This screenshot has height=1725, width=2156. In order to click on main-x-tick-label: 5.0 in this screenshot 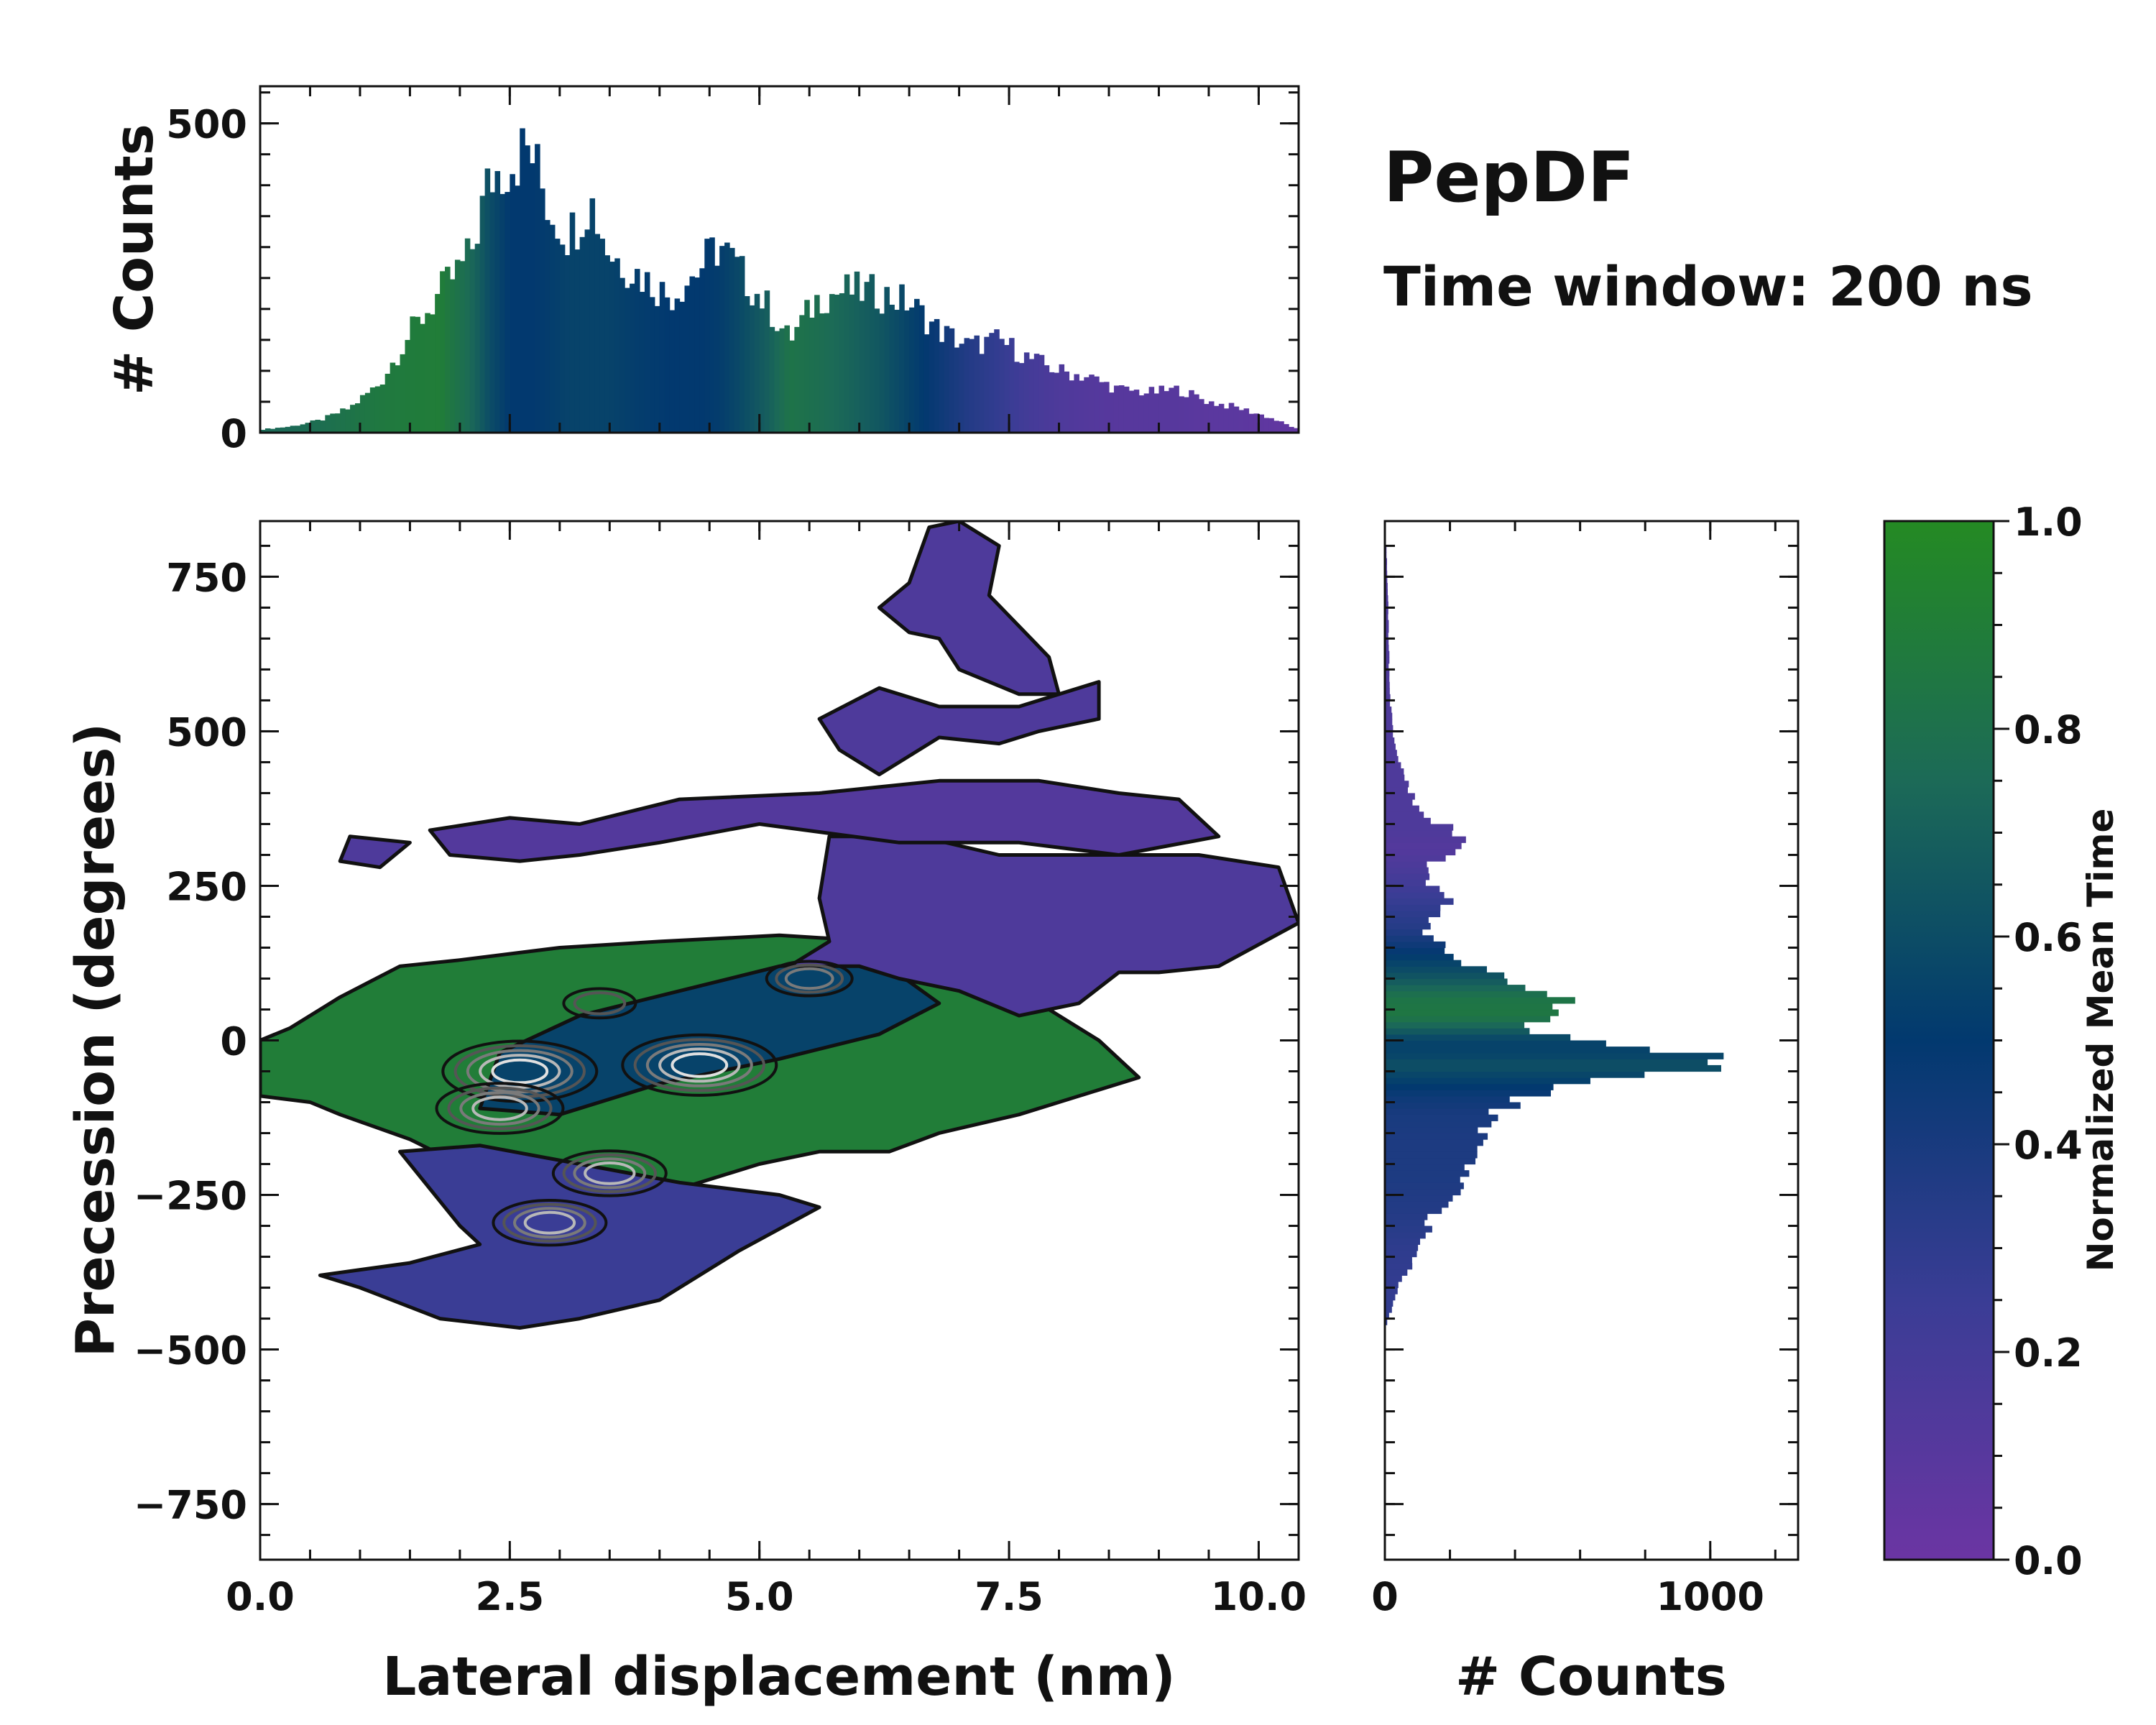, I will do `click(759, 1596)`.